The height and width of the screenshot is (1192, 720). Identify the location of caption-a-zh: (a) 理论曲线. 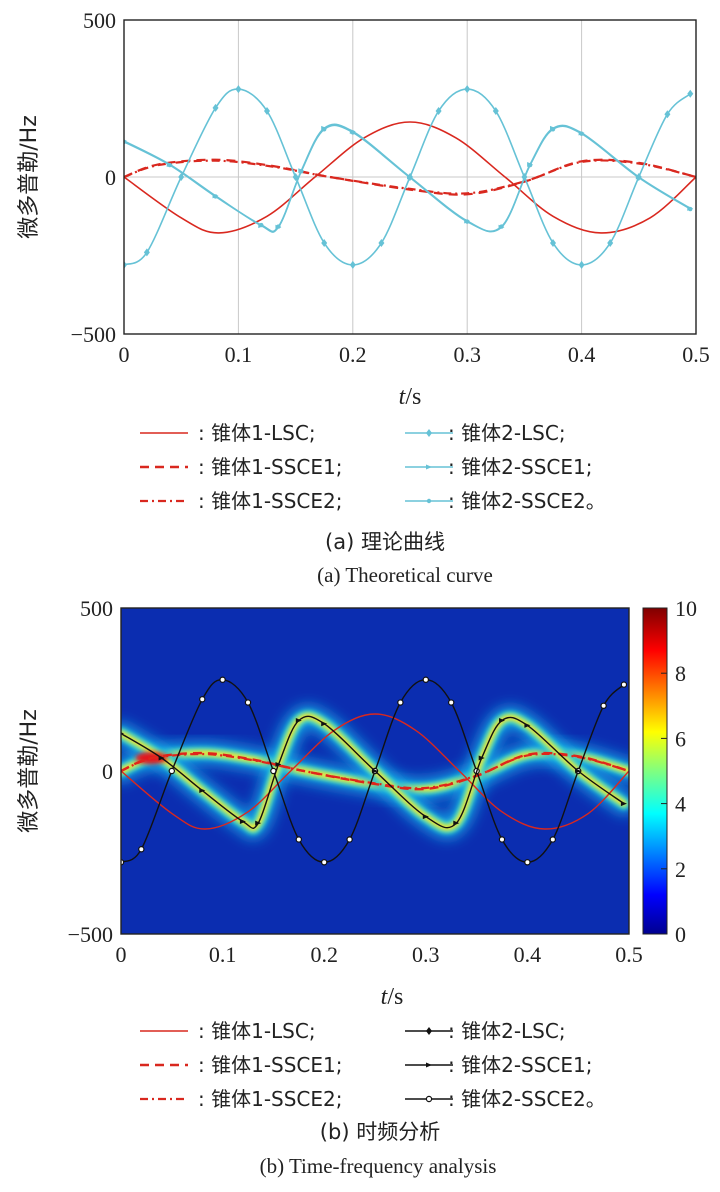
(385, 542).